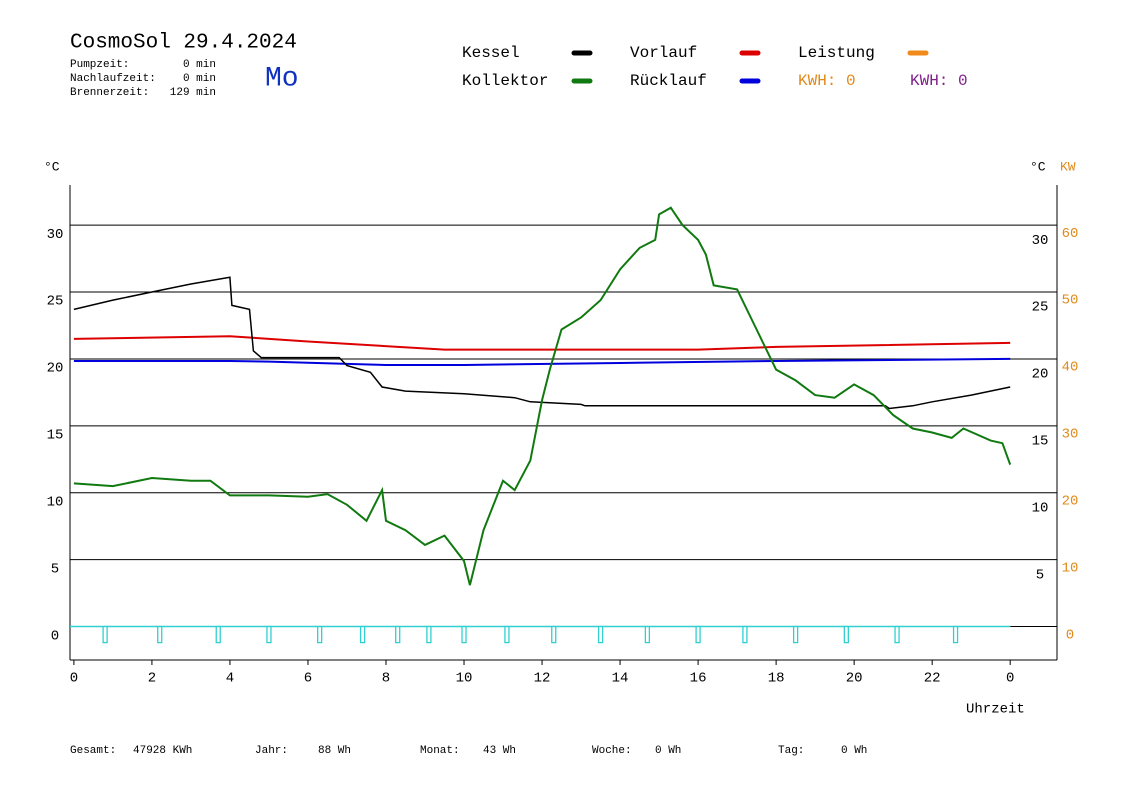 Image resolution: width=1148 pixels, height=812 pixels. What do you see at coordinates (55, 436) in the screenshot?
I see `y-tick-label: 15` at bounding box center [55, 436].